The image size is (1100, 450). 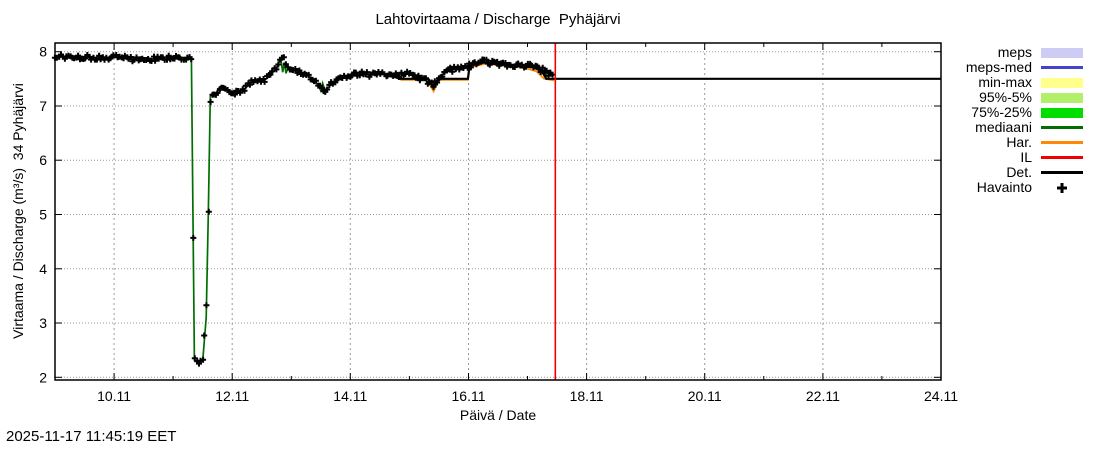 I want to click on legend-item-label: mediaani, so click(x=1003, y=127).